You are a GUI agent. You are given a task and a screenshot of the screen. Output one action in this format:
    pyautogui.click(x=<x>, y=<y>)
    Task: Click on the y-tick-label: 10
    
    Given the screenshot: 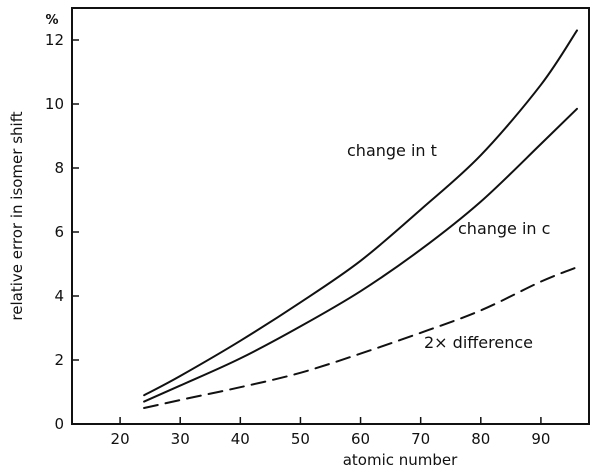 What is the action you would take?
    pyautogui.click(x=54, y=104)
    